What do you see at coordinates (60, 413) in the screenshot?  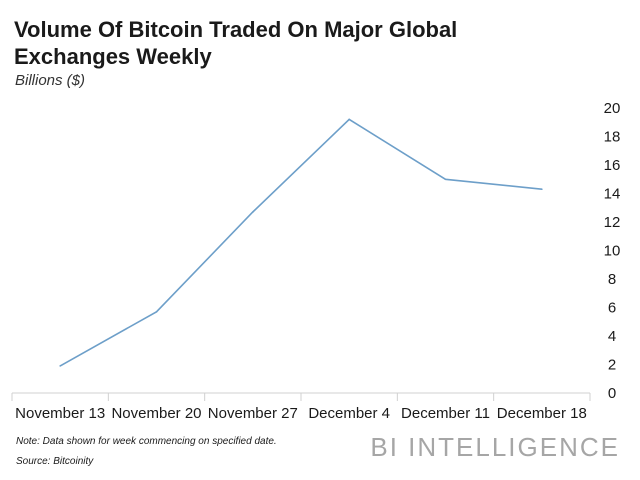 I see `x-tick-label: November 13` at bounding box center [60, 413].